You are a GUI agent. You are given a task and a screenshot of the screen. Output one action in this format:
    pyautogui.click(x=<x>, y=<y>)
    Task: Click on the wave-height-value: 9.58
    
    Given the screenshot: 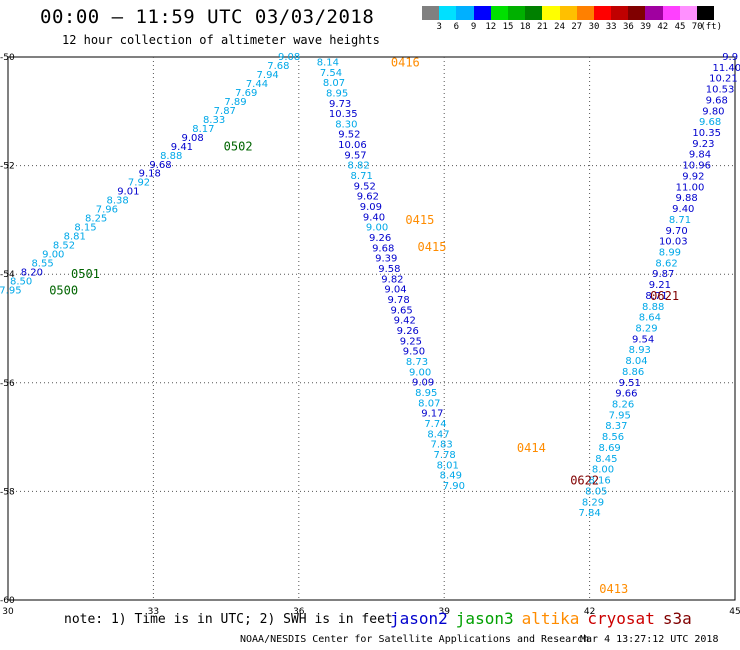 What is the action you would take?
    pyautogui.click(x=389, y=269)
    